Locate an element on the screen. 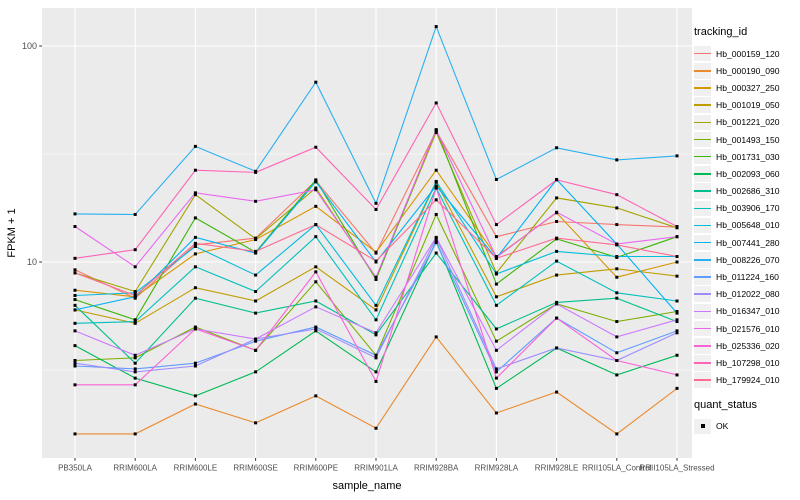 The image size is (800, 500). quant-ok-label: OK is located at coordinates (722, 426).